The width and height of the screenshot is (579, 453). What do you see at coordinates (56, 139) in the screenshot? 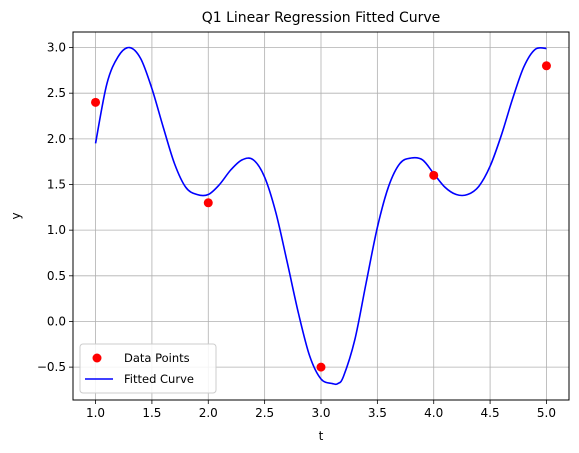
I see `y-tick-label: 2.0` at bounding box center [56, 139].